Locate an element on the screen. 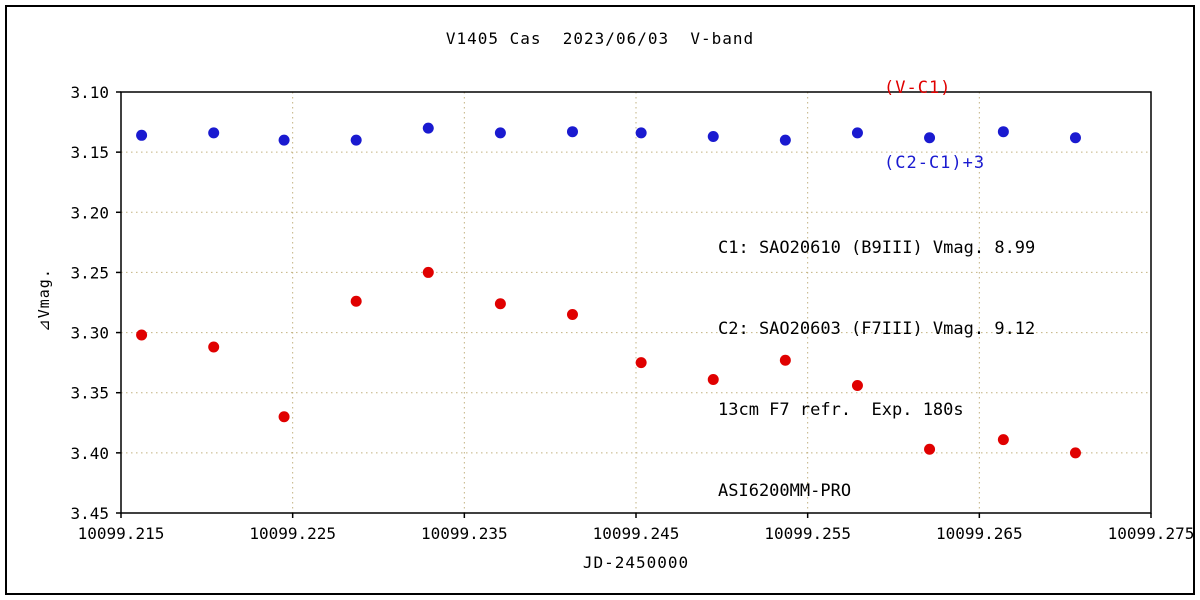  y-tick-label: 3.35 is located at coordinates (89, 393).